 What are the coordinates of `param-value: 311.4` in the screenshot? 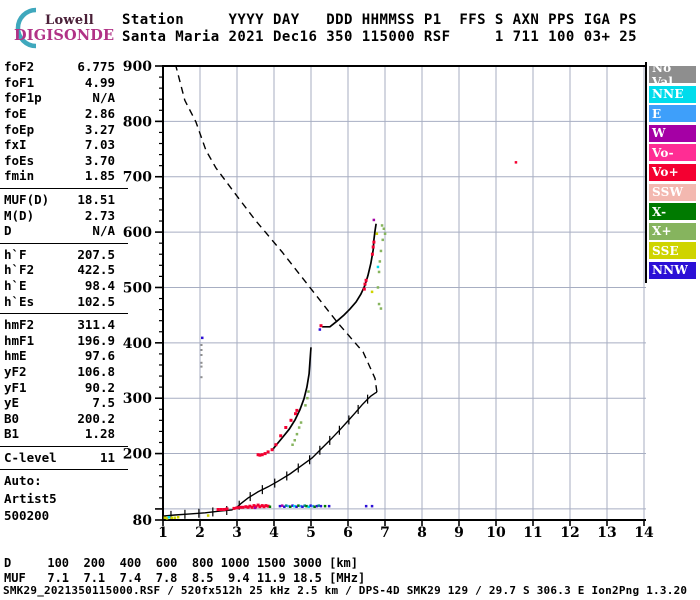 It's located at (96, 325).